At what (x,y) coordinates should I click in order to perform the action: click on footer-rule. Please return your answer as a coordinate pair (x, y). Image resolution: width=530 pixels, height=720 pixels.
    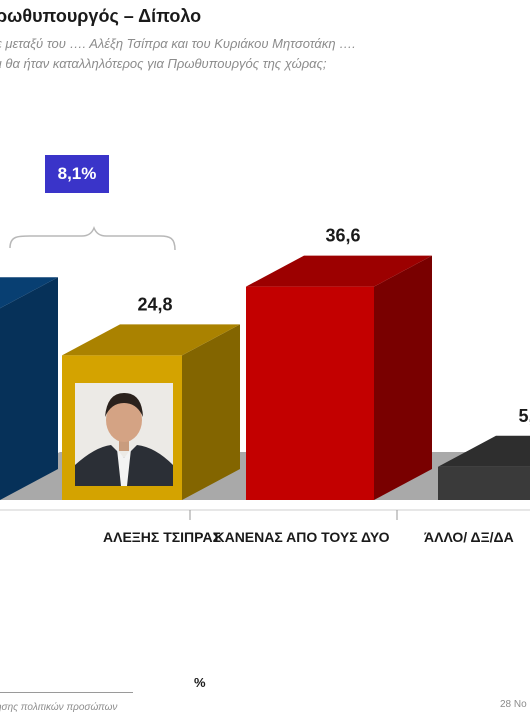
    Looking at the image, I should click on (66, 692).